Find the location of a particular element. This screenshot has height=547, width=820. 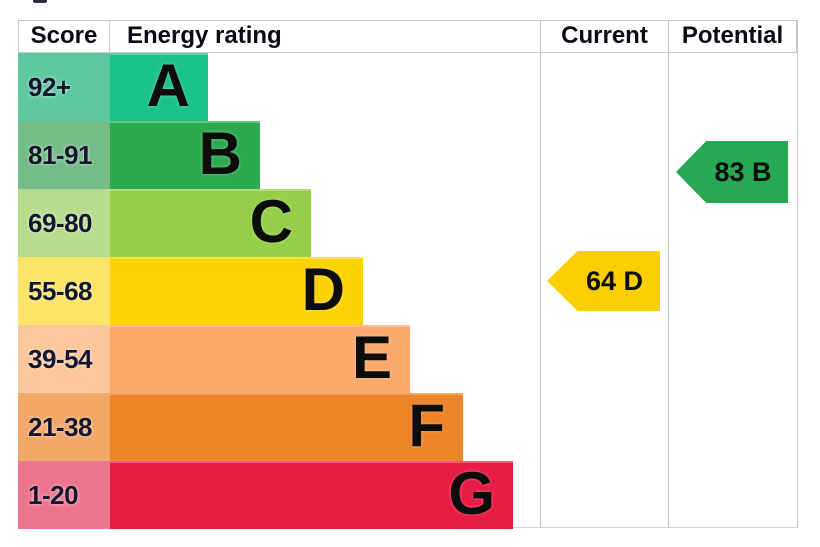

band-letter-c: C is located at coordinates (271, 221).